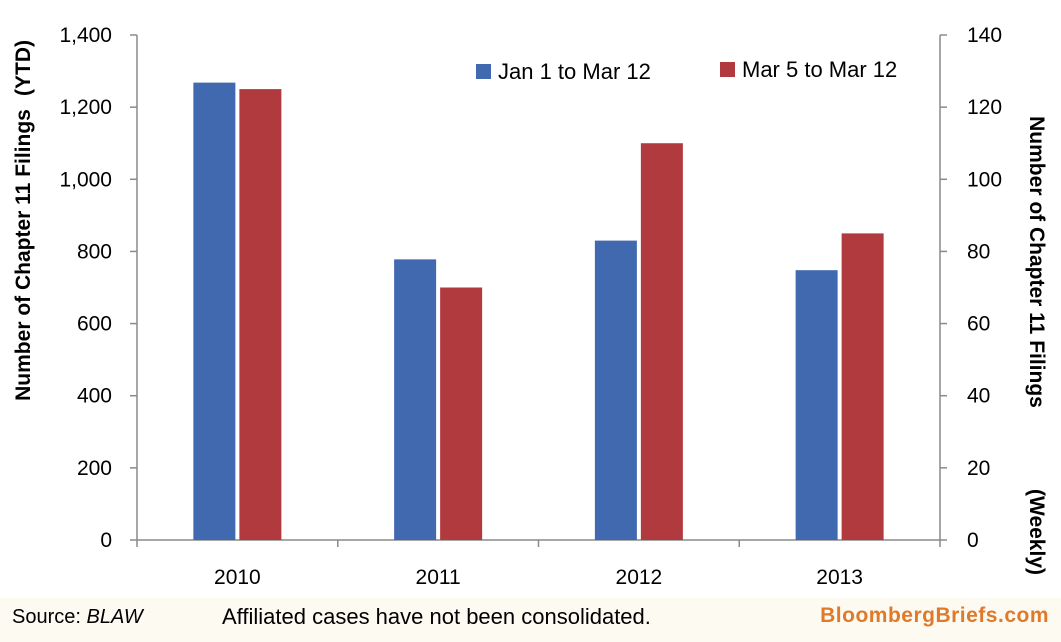  What do you see at coordinates (94, 324) in the screenshot?
I see `y-tick-label-left: 600` at bounding box center [94, 324].